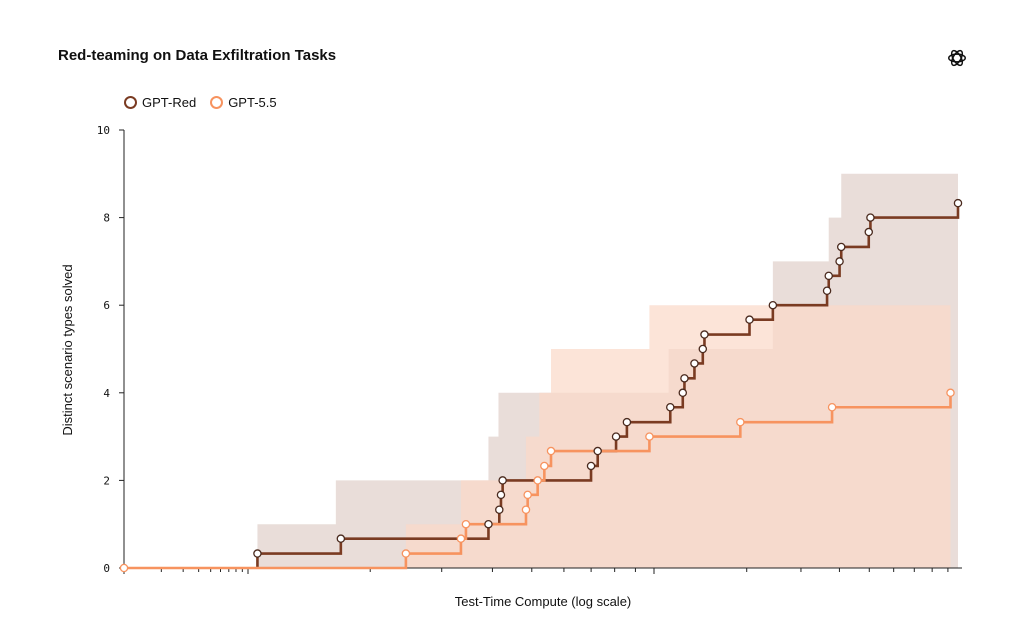 Image resolution: width=1024 pixels, height=637 pixels. I want to click on y-tick-label: 4, so click(106, 393).